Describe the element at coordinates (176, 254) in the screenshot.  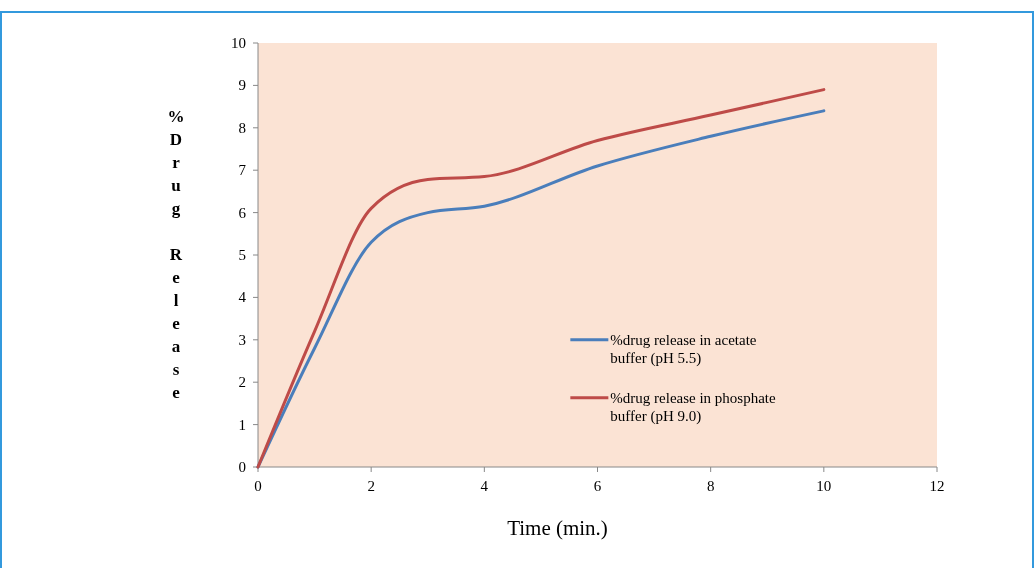
I see `text: %Drug Release` at that location.